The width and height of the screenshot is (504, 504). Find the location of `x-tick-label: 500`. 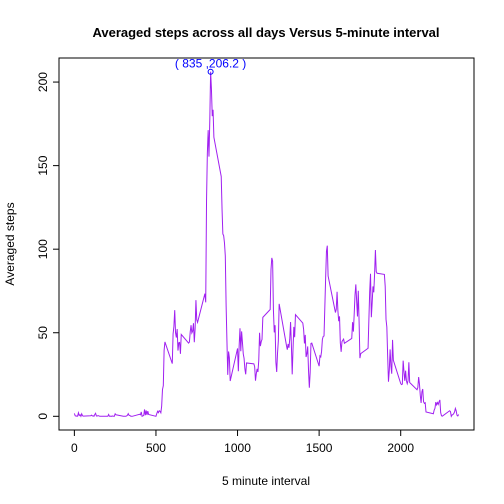

x-tick-label: 500 is located at coordinates (156, 448).